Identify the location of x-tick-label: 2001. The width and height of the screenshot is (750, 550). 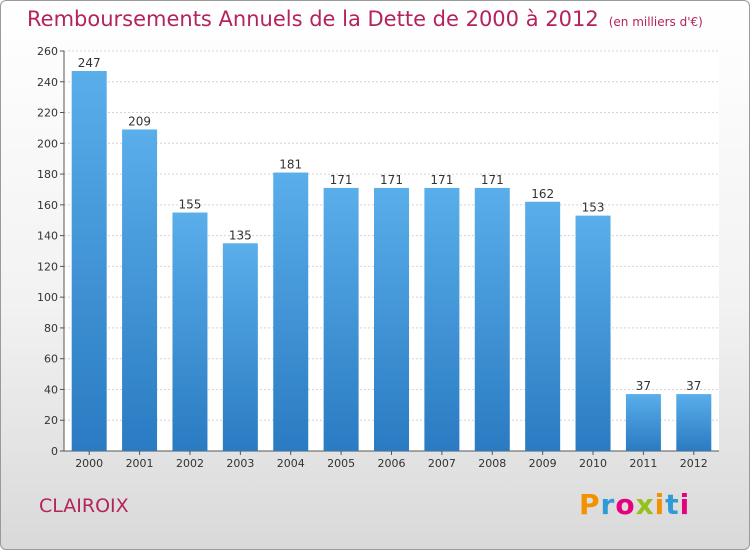
(140, 463).